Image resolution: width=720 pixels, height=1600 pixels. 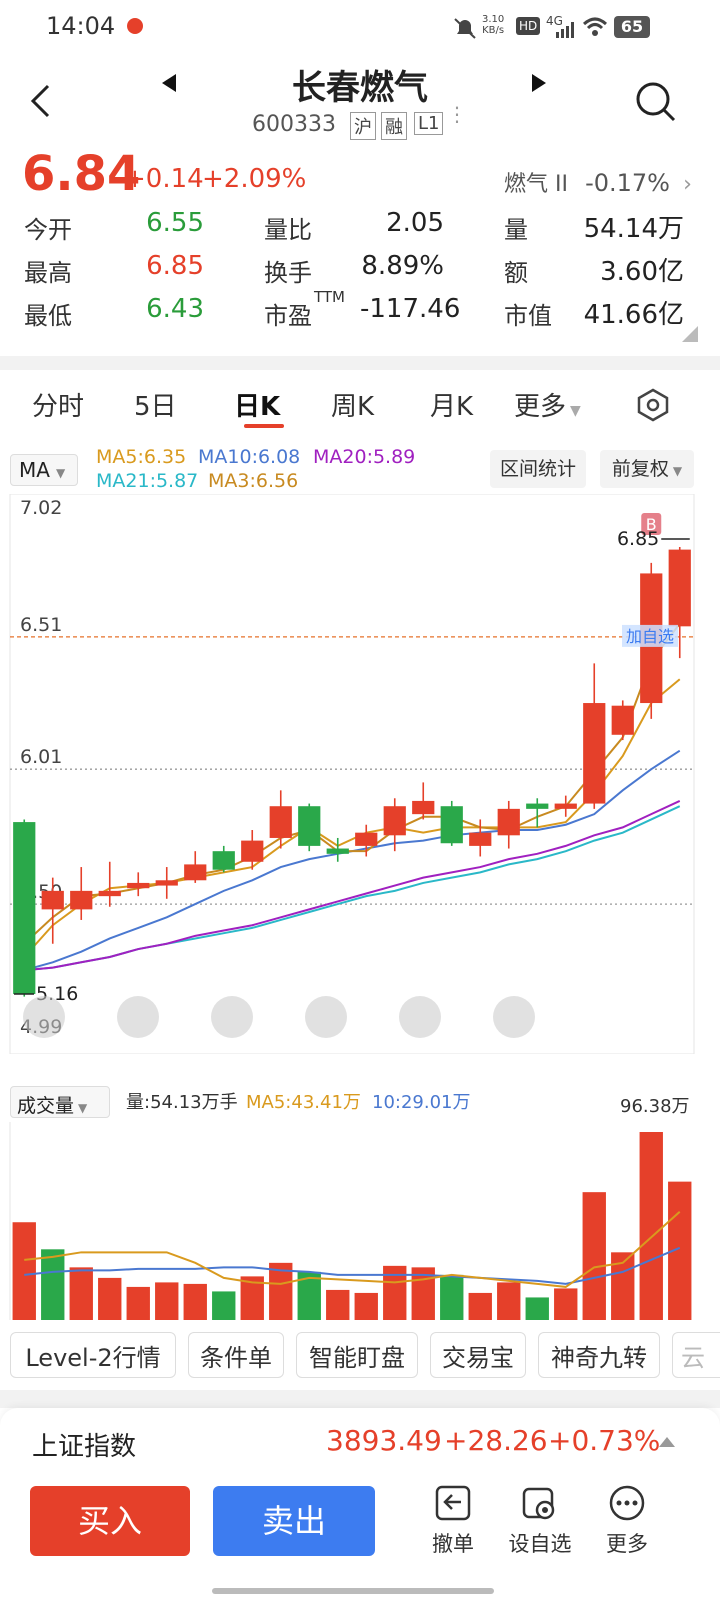 I want to click on hd-icon: HD, so click(x=528, y=26).